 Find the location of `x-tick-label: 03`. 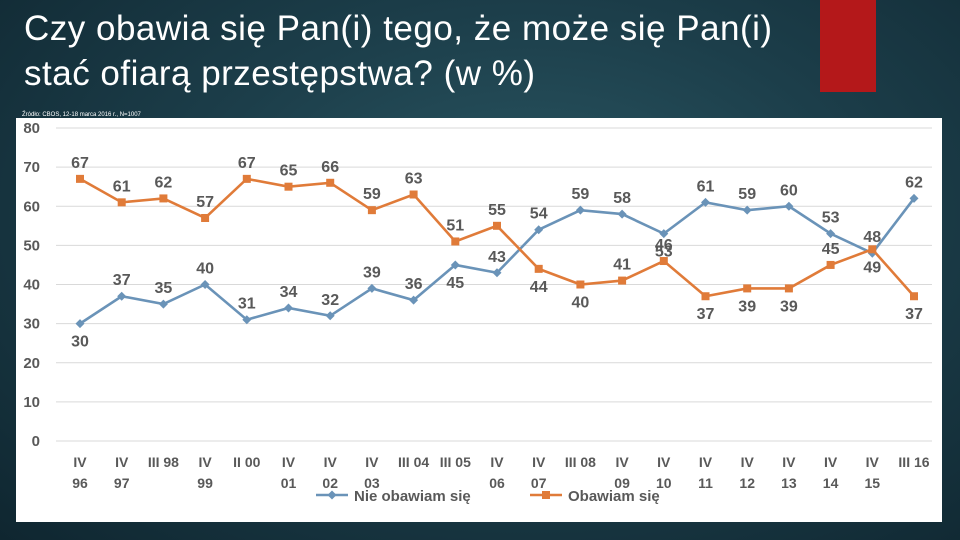

x-tick-label: 03 is located at coordinates (372, 483).